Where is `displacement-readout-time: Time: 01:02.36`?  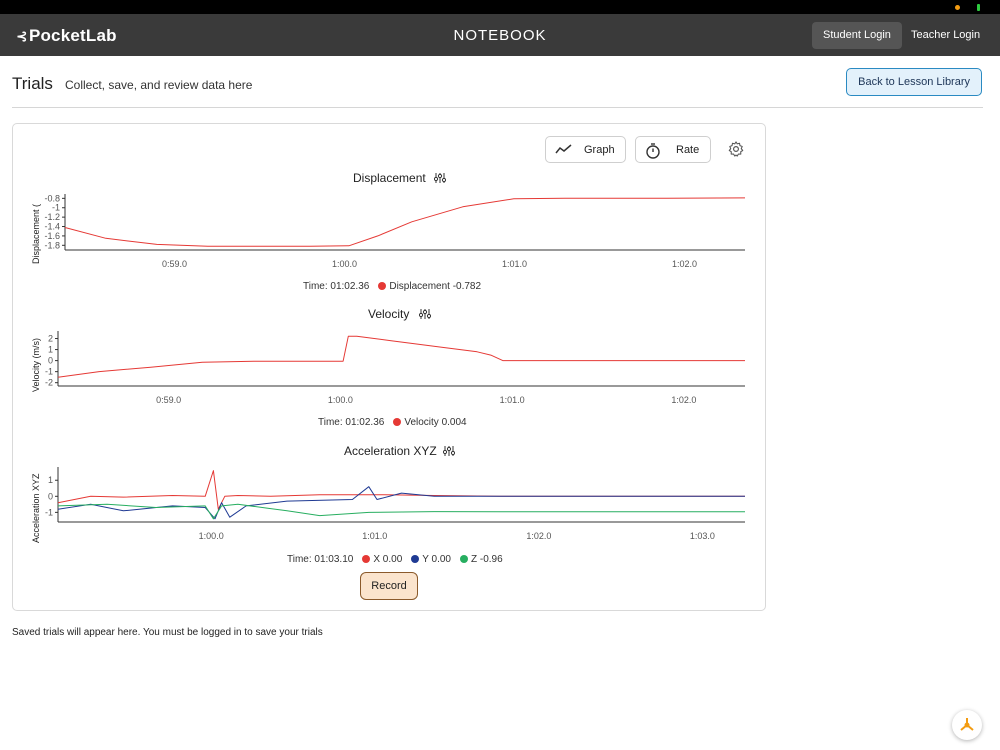 displacement-readout-time: Time: 01:02.36 is located at coordinates (336, 286).